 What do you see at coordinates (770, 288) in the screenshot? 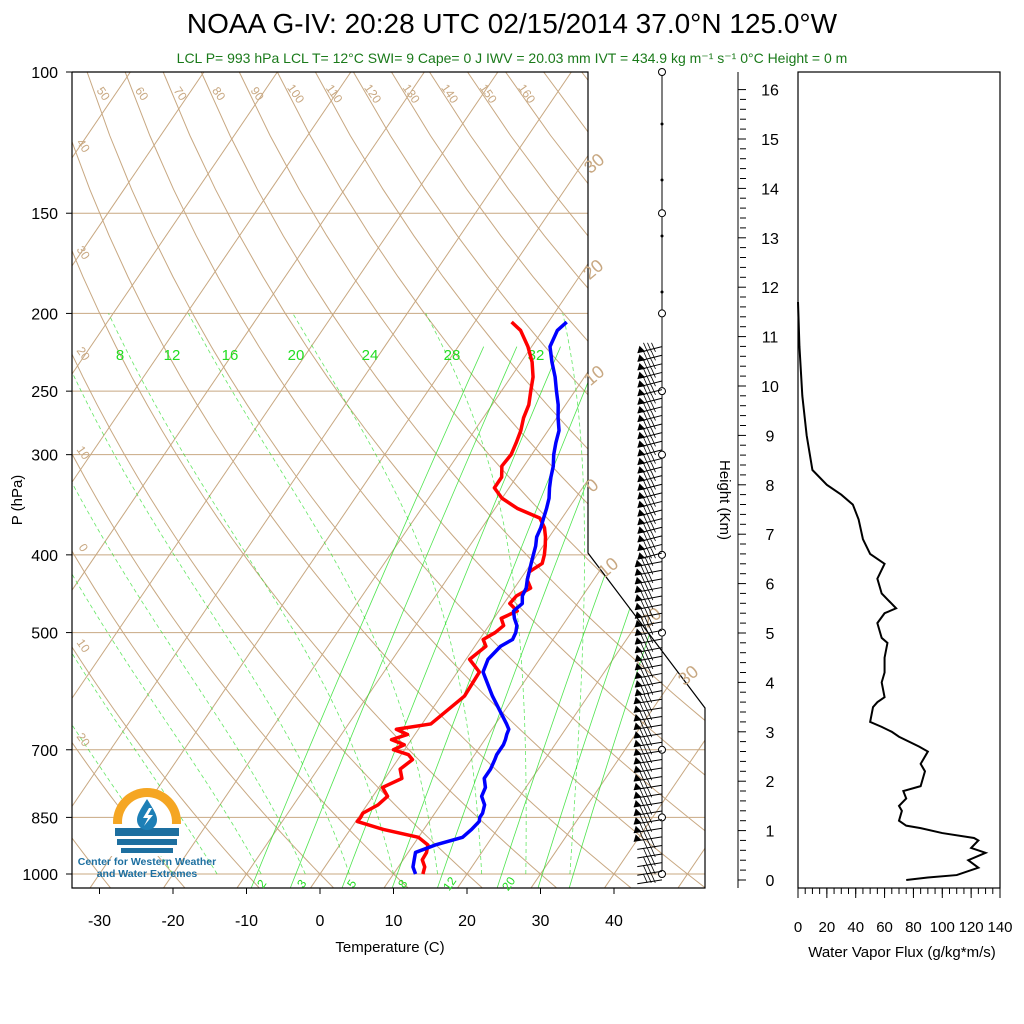
I see `height-tick-label: 12` at bounding box center [770, 288].